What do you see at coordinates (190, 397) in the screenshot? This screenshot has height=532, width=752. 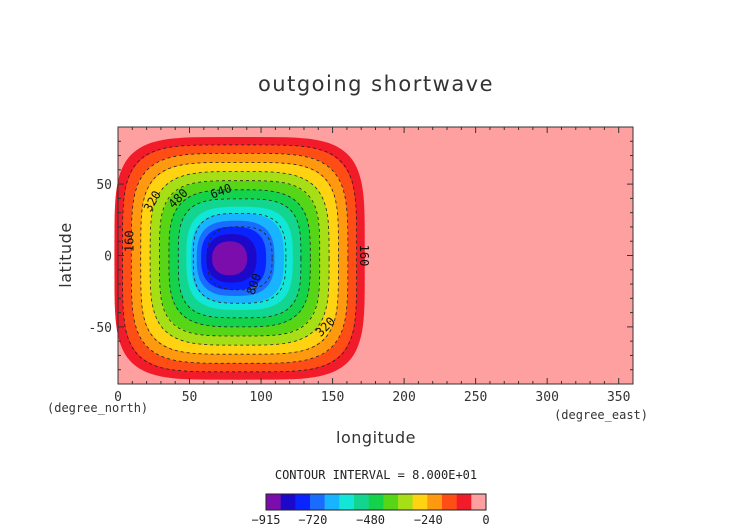 I see `x-tick-label: 50` at bounding box center [190, 397].